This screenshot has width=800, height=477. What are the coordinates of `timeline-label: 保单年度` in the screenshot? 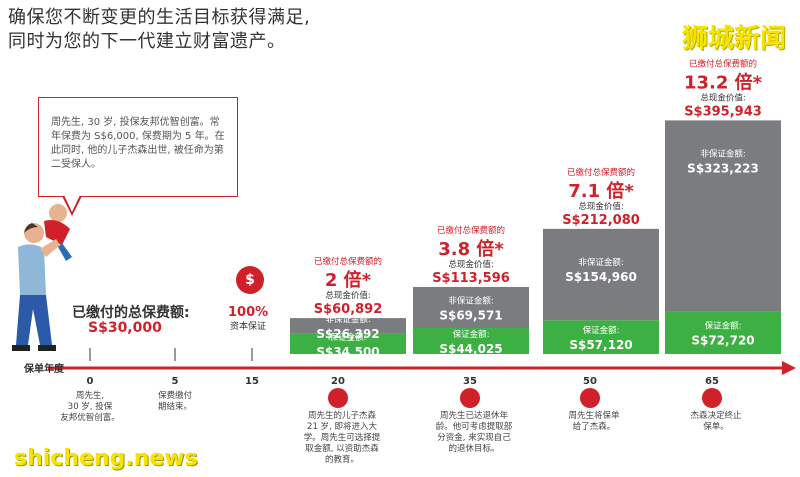 It's located at (44, 368).